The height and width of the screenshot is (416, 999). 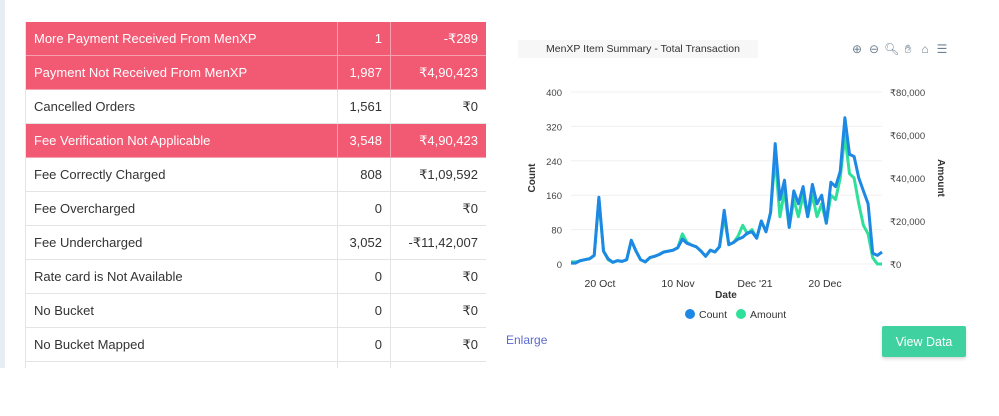 What do you see at coordinates (438, 38) in the screenshot?
I see `row-amount: -₹289` at bounding box center [438, 38].